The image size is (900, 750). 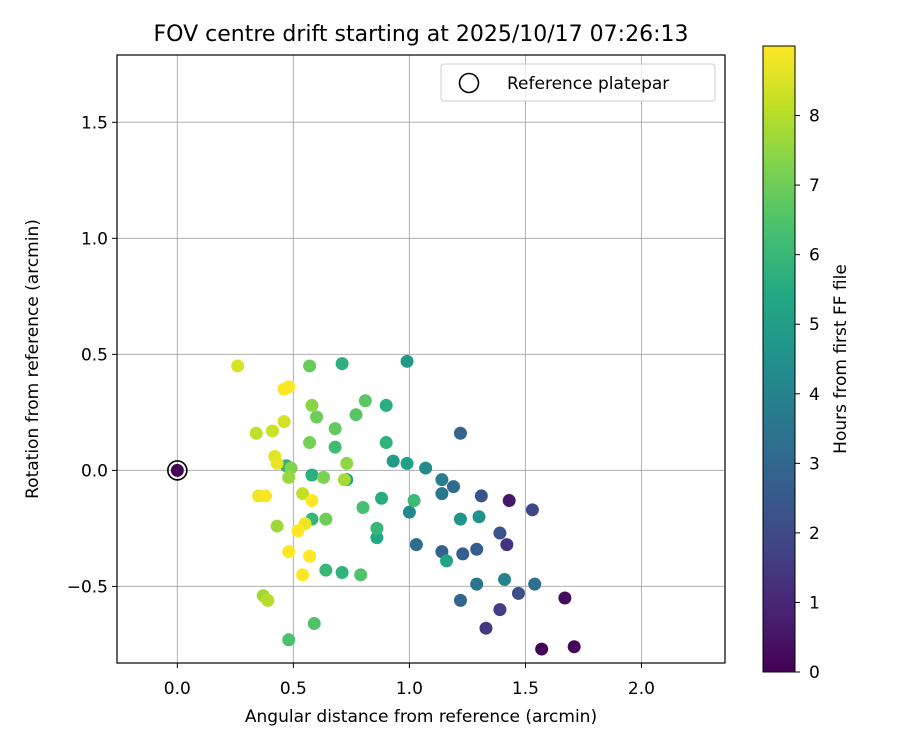 What do you see at coordinates (94, 471) in the screenshot?
I see `y-tick-label: 0.0` at bounding box center [94, 471].